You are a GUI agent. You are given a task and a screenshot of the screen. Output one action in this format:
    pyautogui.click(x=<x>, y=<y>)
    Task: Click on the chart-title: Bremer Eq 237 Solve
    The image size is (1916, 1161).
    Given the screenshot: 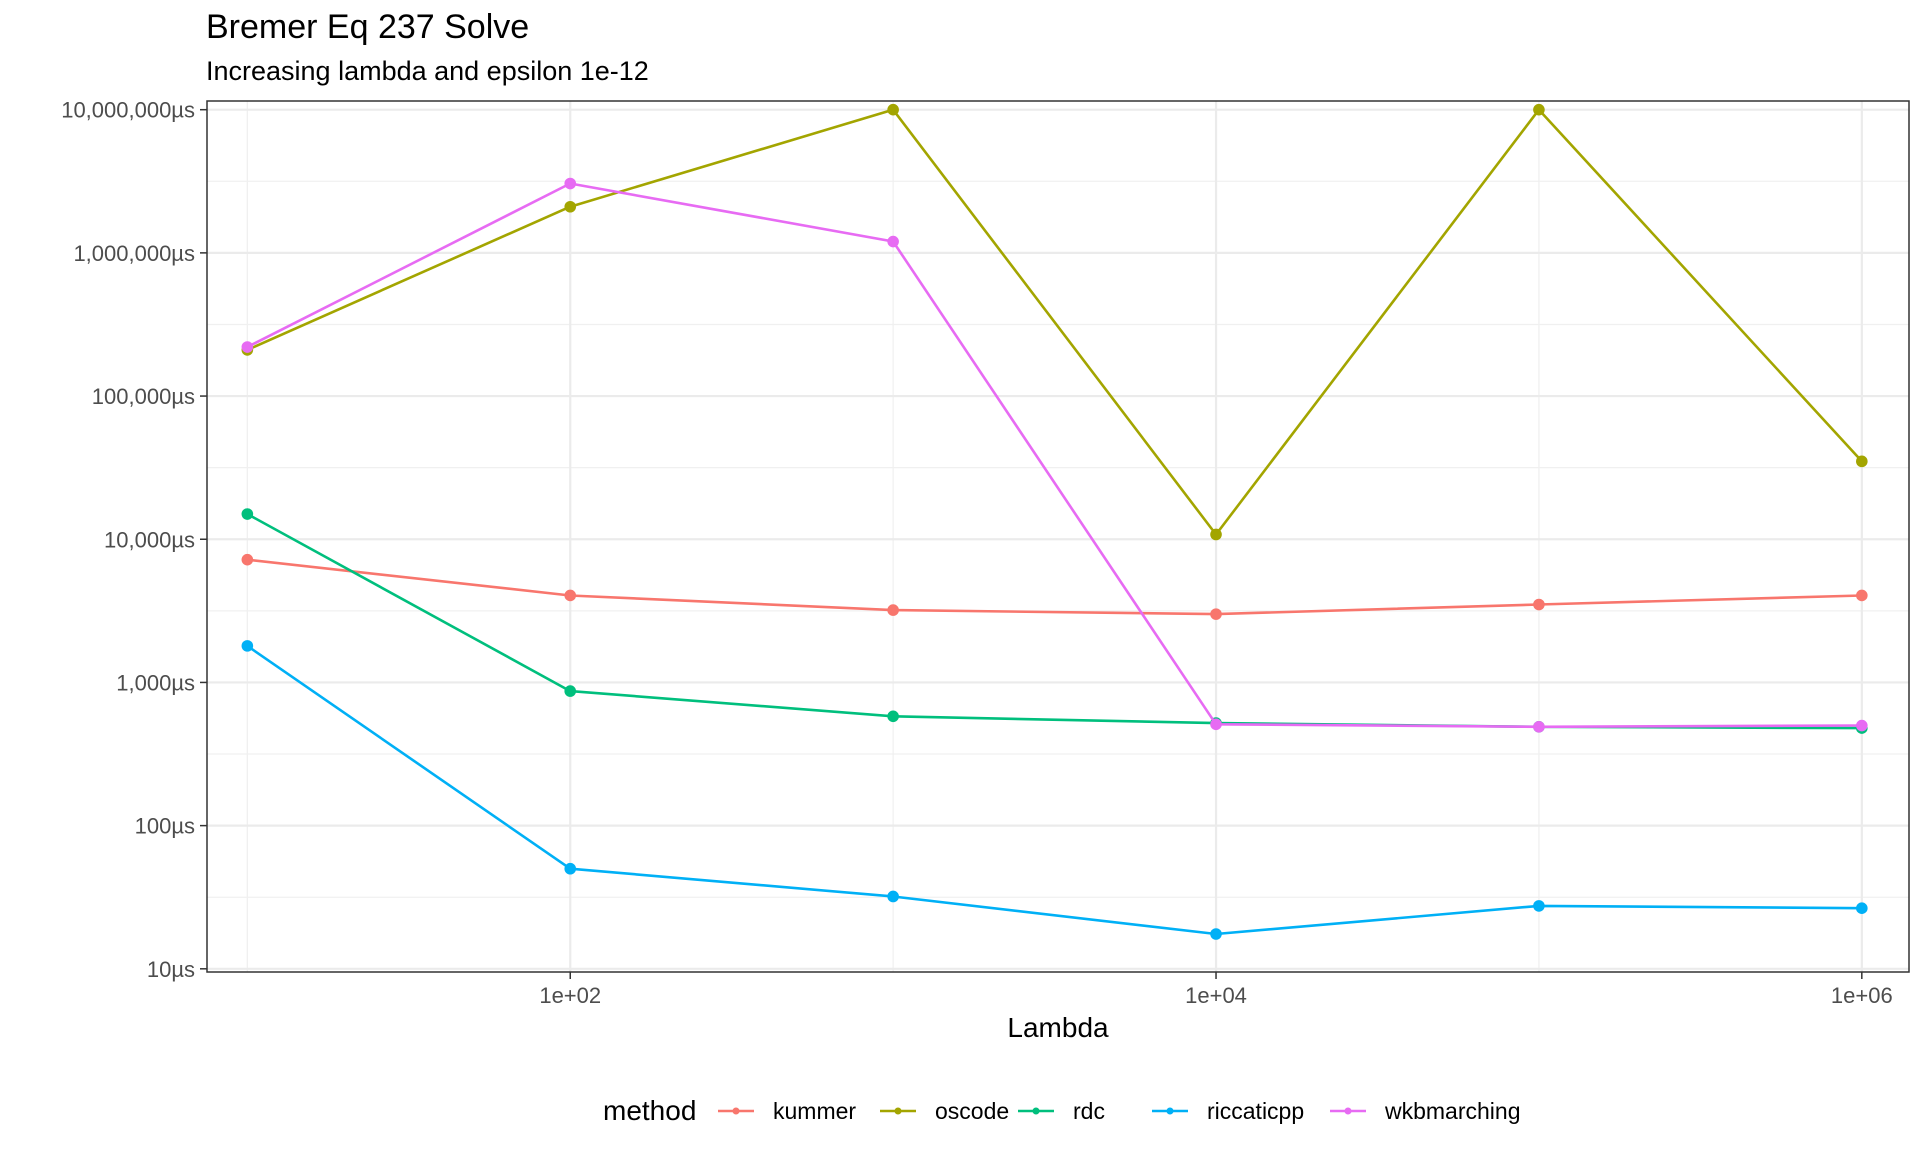 What is the action you would take?
    pyautogui.click(x=367, y=27)
    